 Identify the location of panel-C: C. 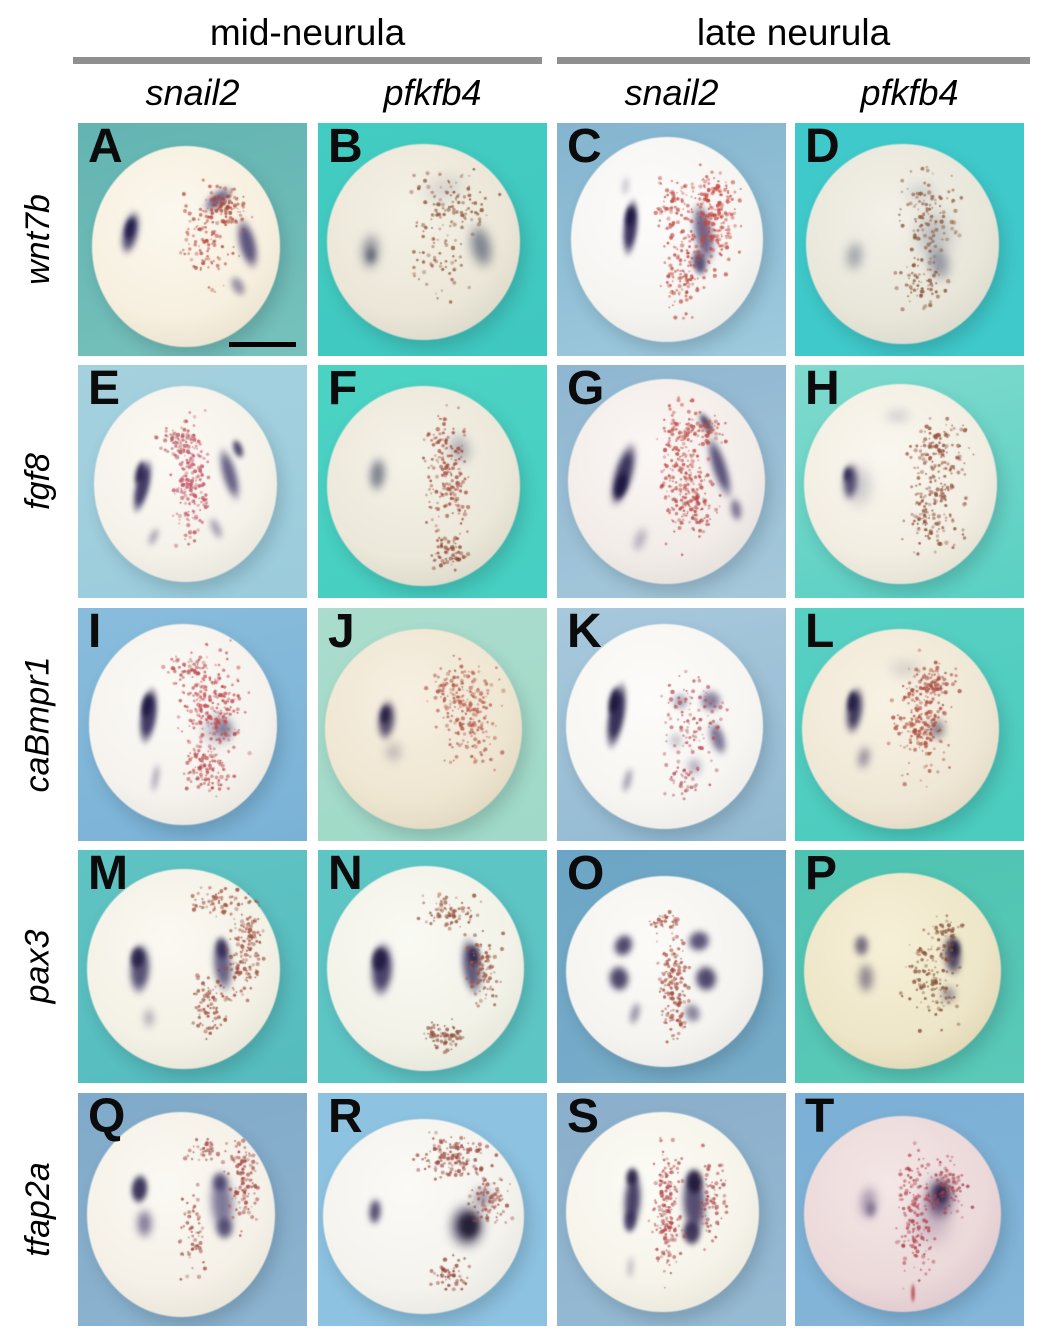
(671, 239).